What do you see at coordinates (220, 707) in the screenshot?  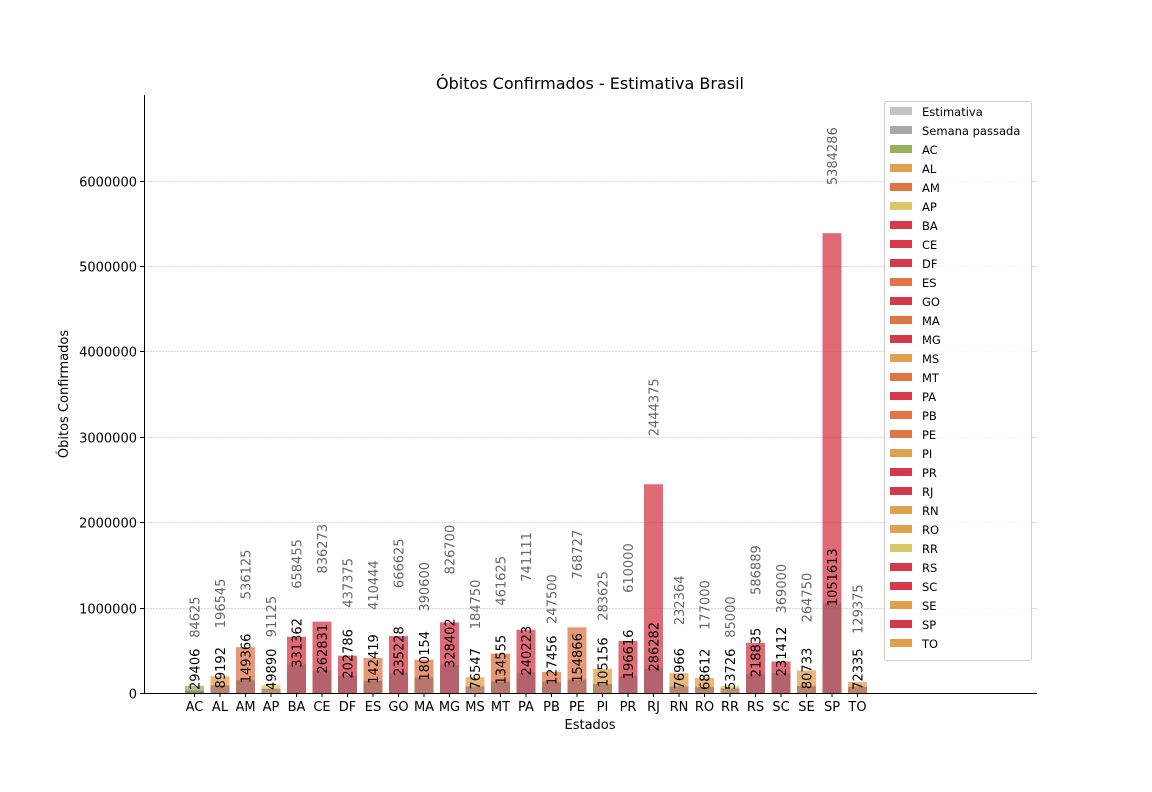 I see `x-tick-label-al: AL` at bounding box center [220, 707].